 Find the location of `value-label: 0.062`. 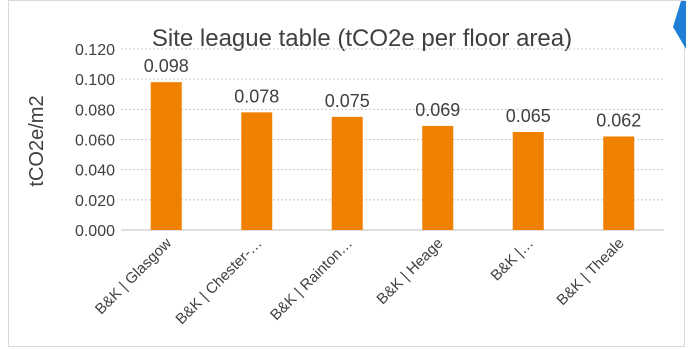

value-label: 0.062 is located at coordinates (618, 120).